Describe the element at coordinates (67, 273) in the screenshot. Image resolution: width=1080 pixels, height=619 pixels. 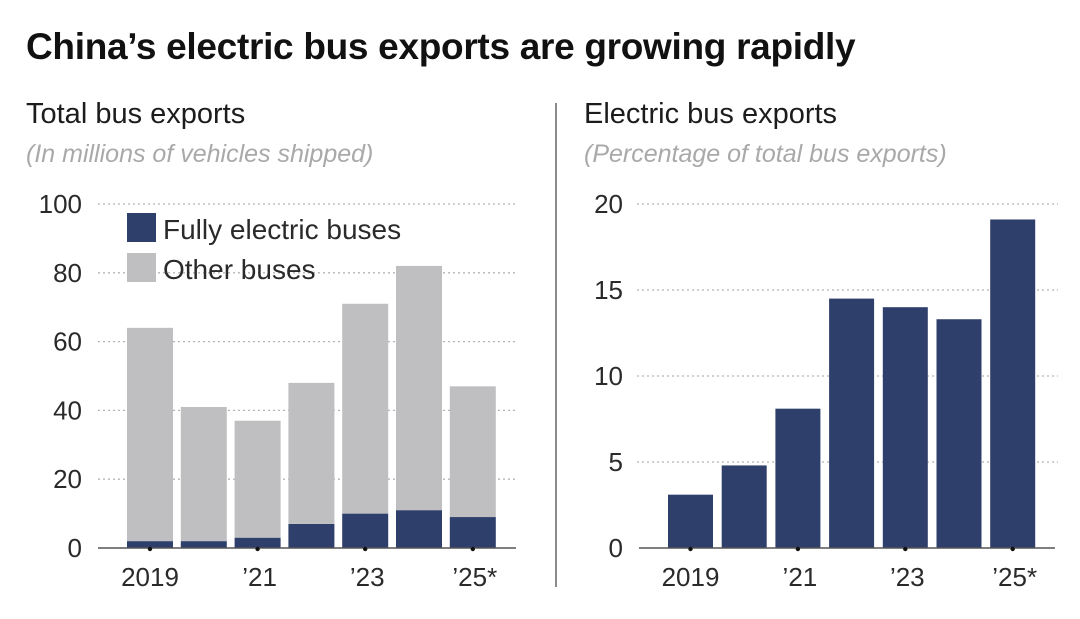
I see `y-tick-label: 80` at that location.